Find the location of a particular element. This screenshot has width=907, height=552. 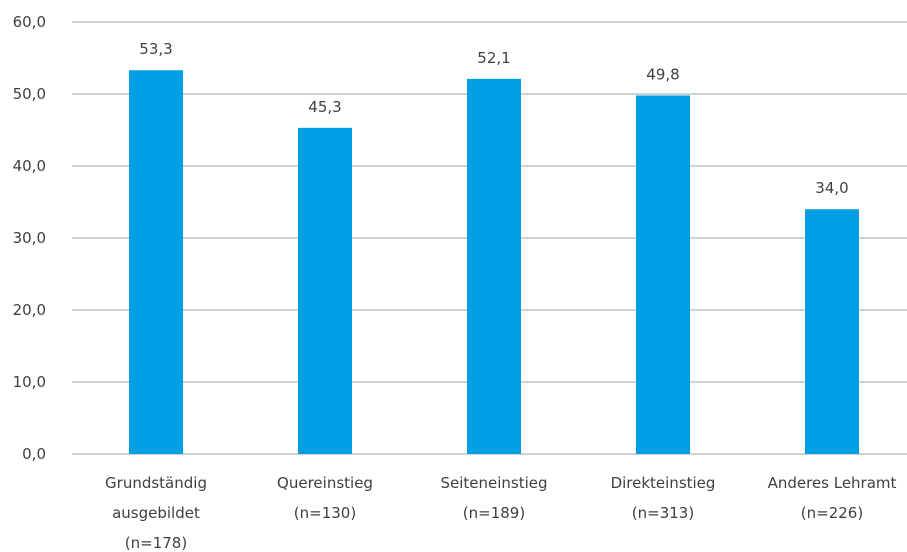

data-label: 52,1 is located at coordinates (493, 58).